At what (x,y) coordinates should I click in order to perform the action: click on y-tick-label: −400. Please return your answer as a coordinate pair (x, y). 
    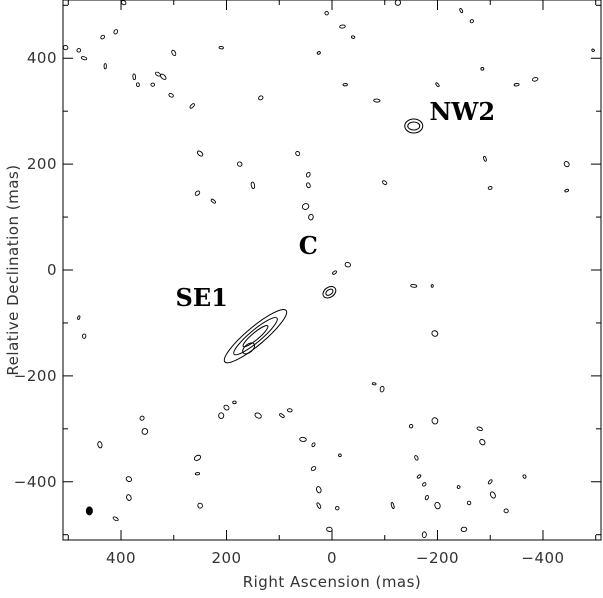
    Looking at the image, I should click on (35, 482).